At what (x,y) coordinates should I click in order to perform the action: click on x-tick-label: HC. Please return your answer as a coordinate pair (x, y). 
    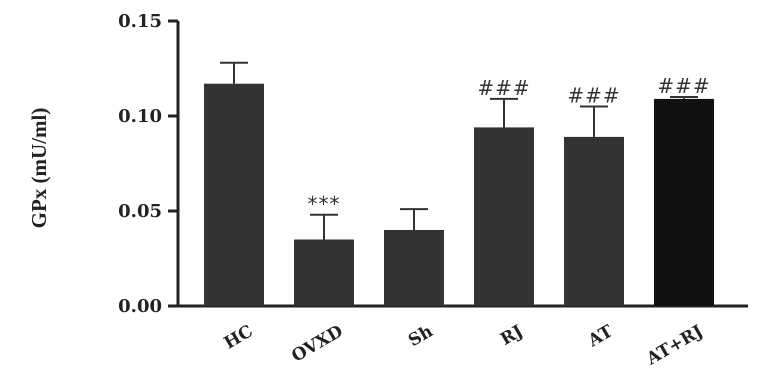
    Looking at the image, I should click on (239, 337).